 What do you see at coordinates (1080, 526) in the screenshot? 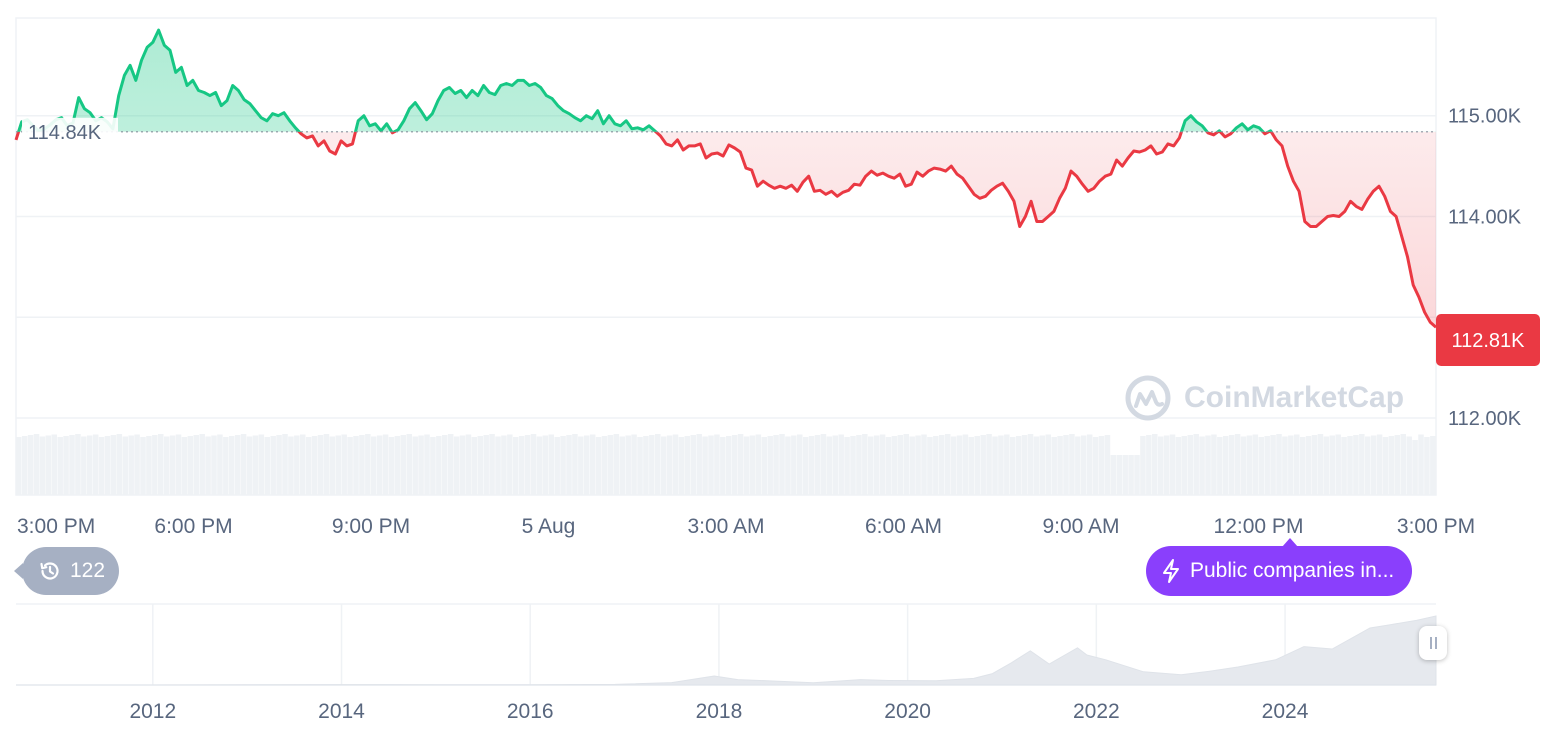
I see `x-tick-label: 9:00 AM` at bounding box center [1080, 526].